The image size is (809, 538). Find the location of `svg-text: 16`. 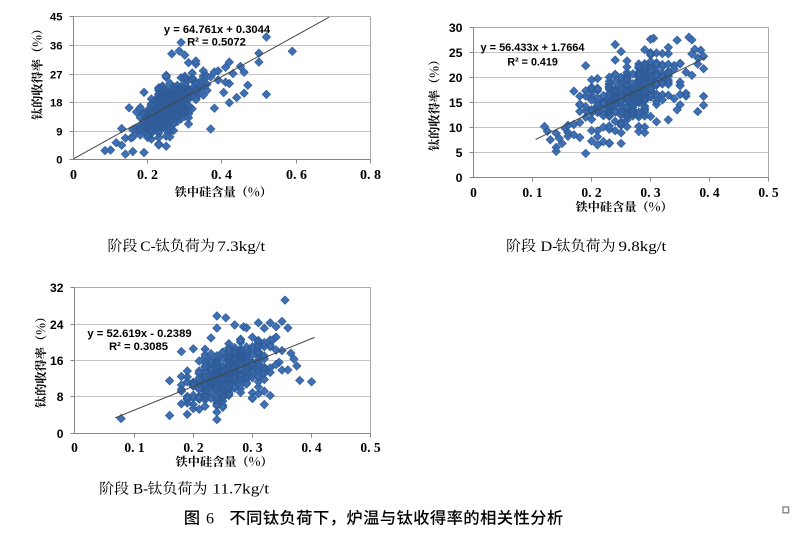

svg-text: 16 is located at coordinates (57, 361).